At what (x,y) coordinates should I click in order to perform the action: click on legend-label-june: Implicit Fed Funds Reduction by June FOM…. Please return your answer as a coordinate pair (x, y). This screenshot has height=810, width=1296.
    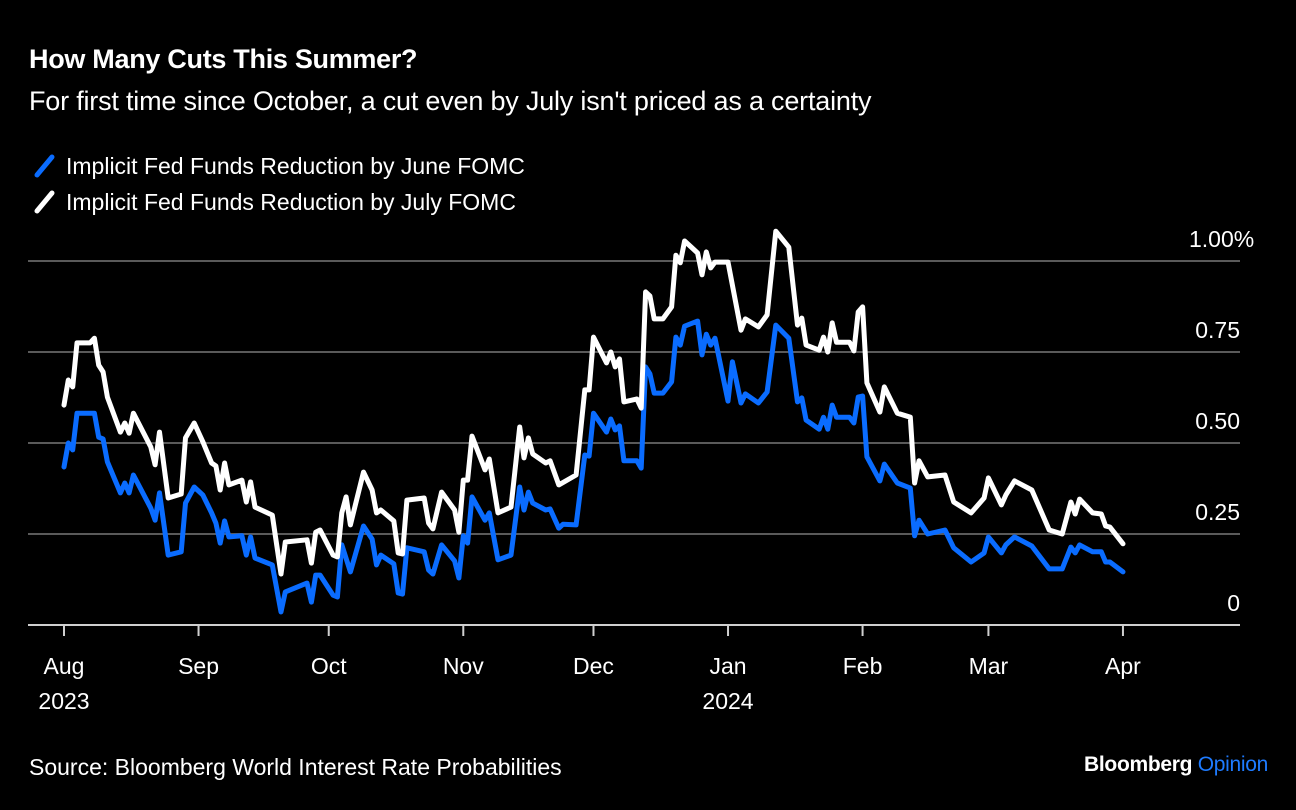
    Looking at the image, I should click on (295, 165).